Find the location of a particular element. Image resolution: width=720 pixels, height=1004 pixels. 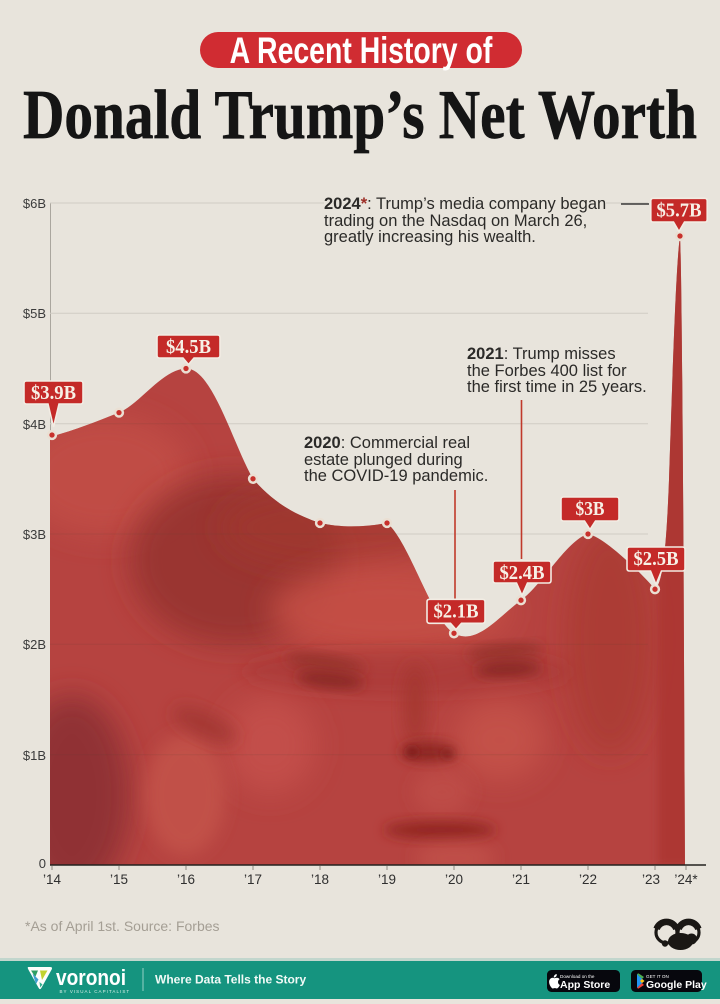

svg-text: $3B is located at coordinates (590, 509).